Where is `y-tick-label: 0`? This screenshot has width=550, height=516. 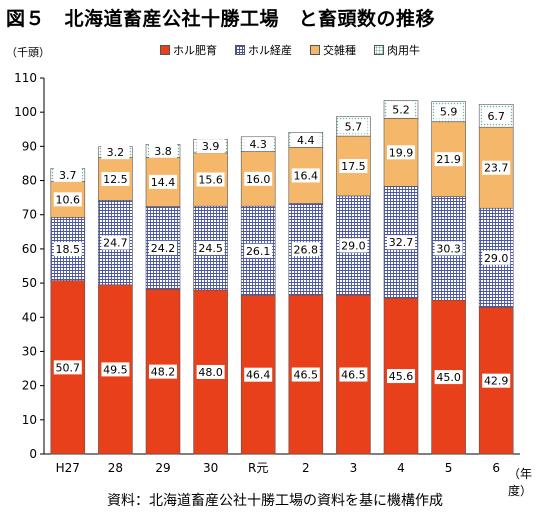 y-tick-label: 0 is located at coordinates (33, 454).